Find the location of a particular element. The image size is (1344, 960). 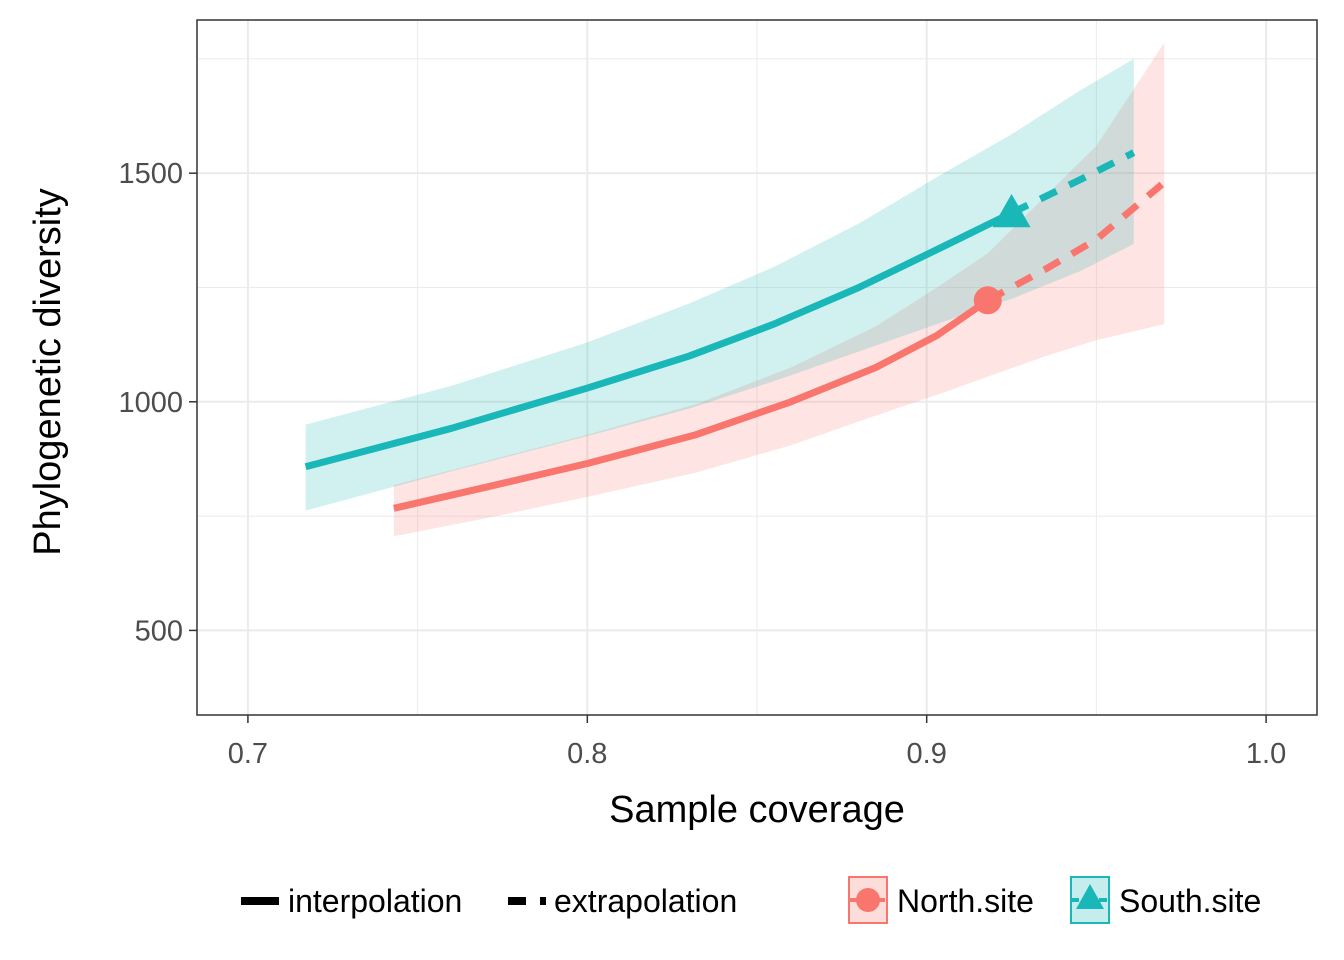

x-axis-title: Sample coverage is located at coordinates (757, 810).